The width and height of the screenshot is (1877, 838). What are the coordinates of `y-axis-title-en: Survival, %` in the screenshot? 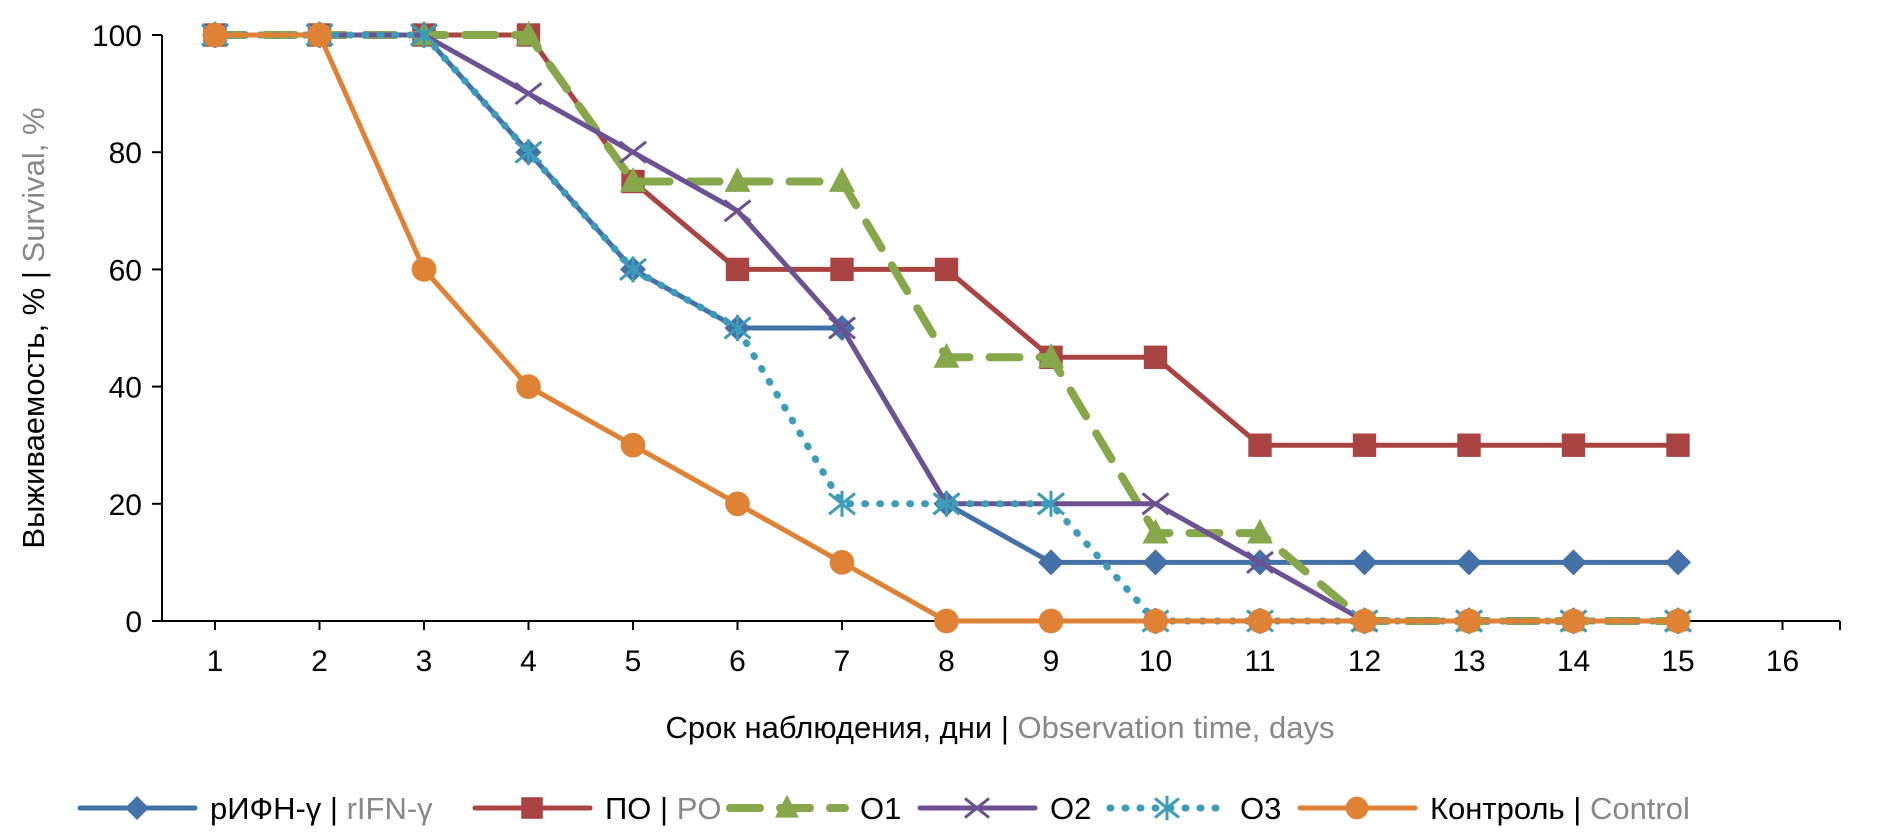 It's located at (33, 184).